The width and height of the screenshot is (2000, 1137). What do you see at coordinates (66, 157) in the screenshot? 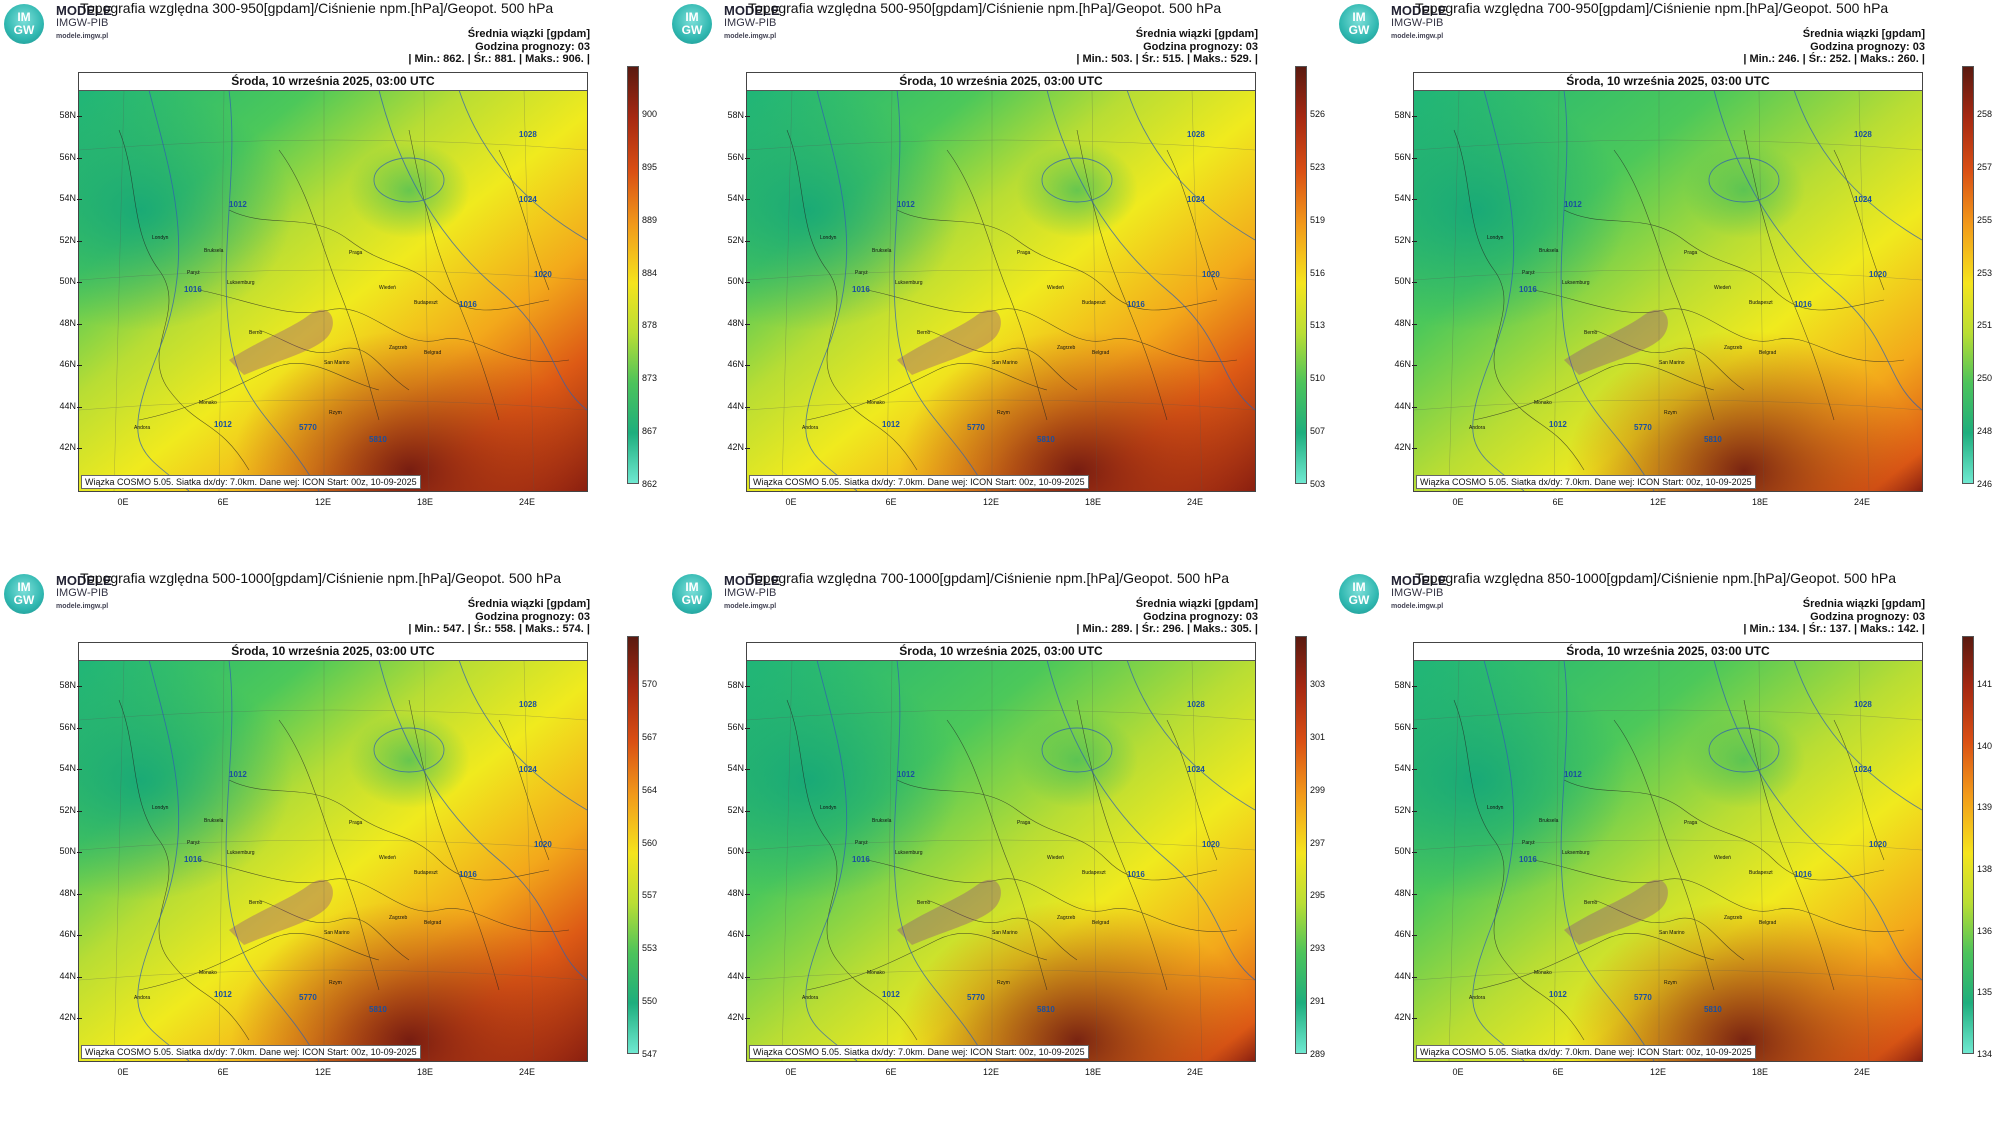
I see `latitude-label: 56N` at bounding box center [66, 157].